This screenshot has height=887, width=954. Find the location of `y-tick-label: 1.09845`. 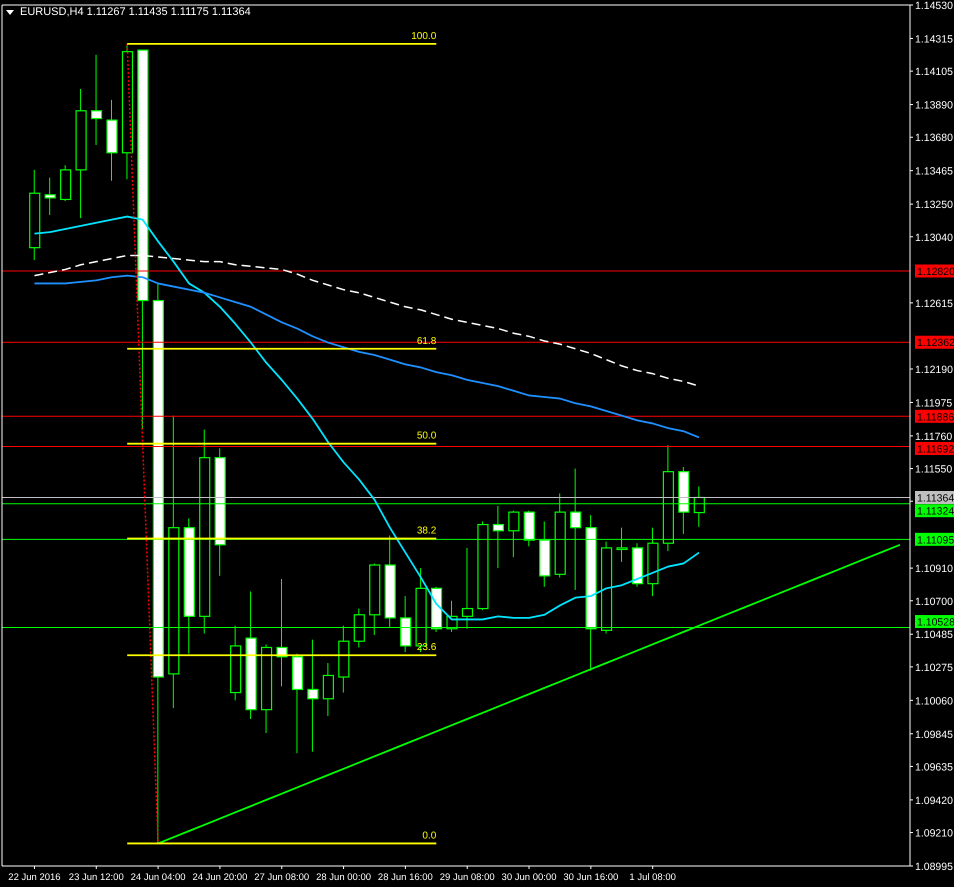

y-tick-label: 1.09845 is located at coordinates (934, 734).